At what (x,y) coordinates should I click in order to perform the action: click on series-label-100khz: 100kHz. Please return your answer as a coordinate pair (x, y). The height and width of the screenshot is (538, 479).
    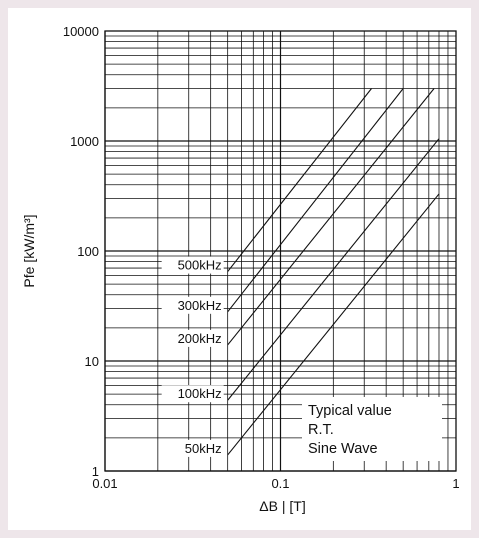
    Looking at the image, I should click on (200, 393).